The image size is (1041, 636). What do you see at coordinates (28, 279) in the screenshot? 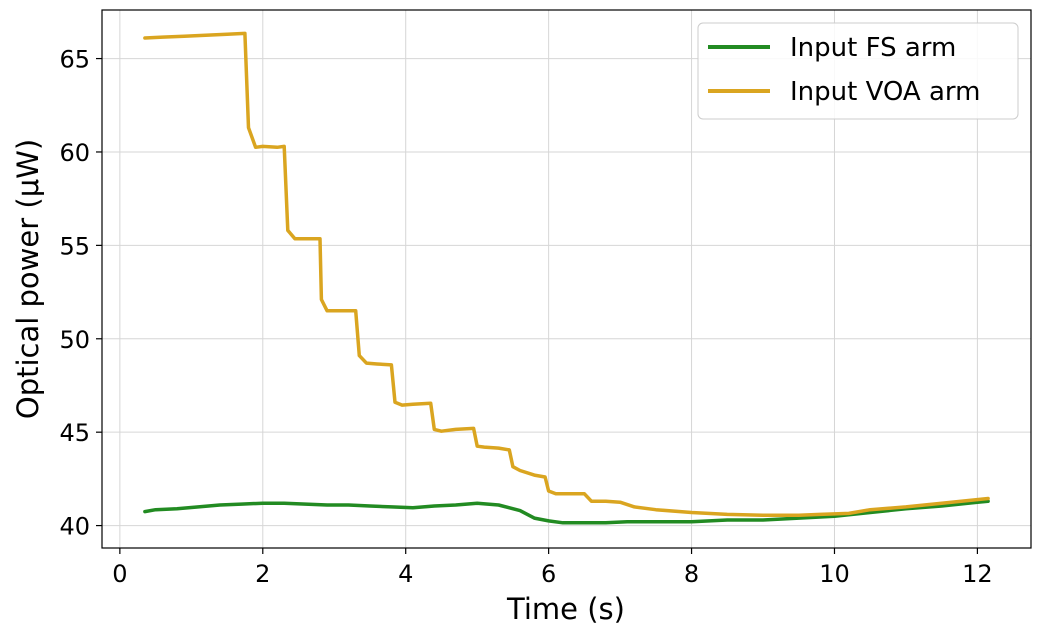
I see `y-axis-label: Optical power (μW)` at bounding box center [28, 279].